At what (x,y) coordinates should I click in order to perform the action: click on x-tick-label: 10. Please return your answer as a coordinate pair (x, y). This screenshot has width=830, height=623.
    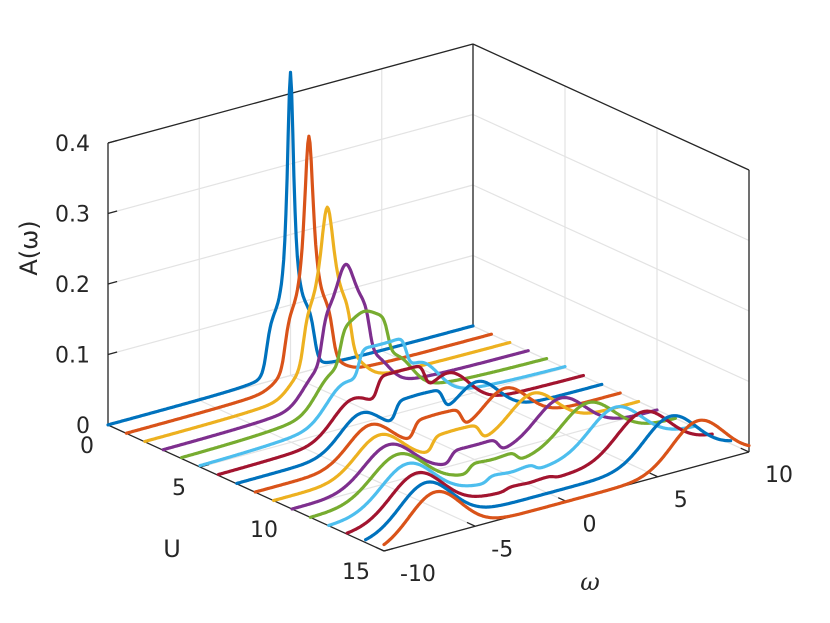
    Looking at the image, I should click on (779, 475).